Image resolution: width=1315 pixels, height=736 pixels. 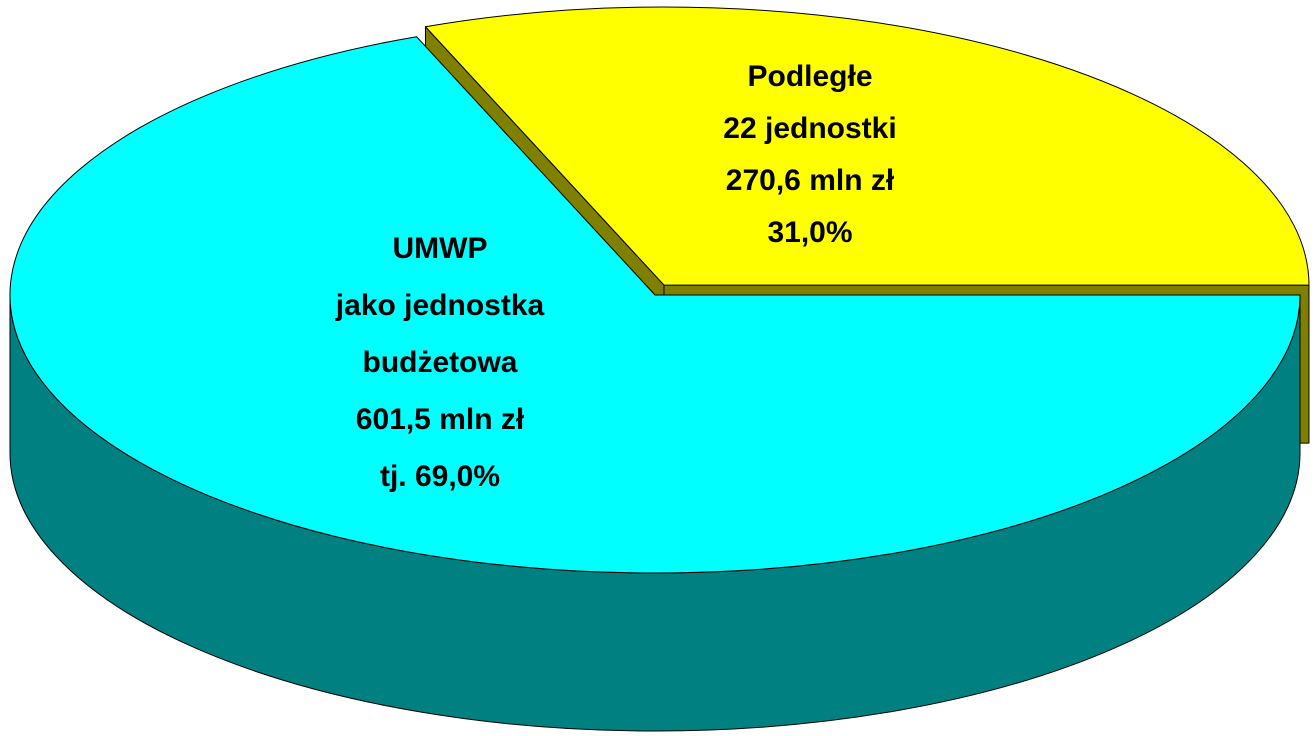 I want to click on slice-label: budżetowa, so click(x=440, y=362).